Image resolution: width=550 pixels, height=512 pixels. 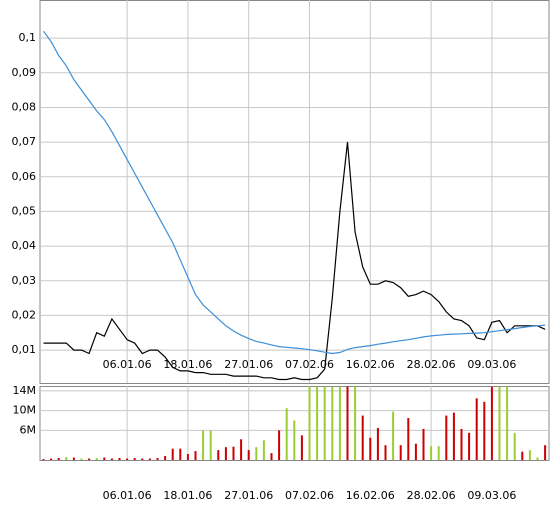 I want to click on y-tick-label: 0,07, so click(x=24, y=141).